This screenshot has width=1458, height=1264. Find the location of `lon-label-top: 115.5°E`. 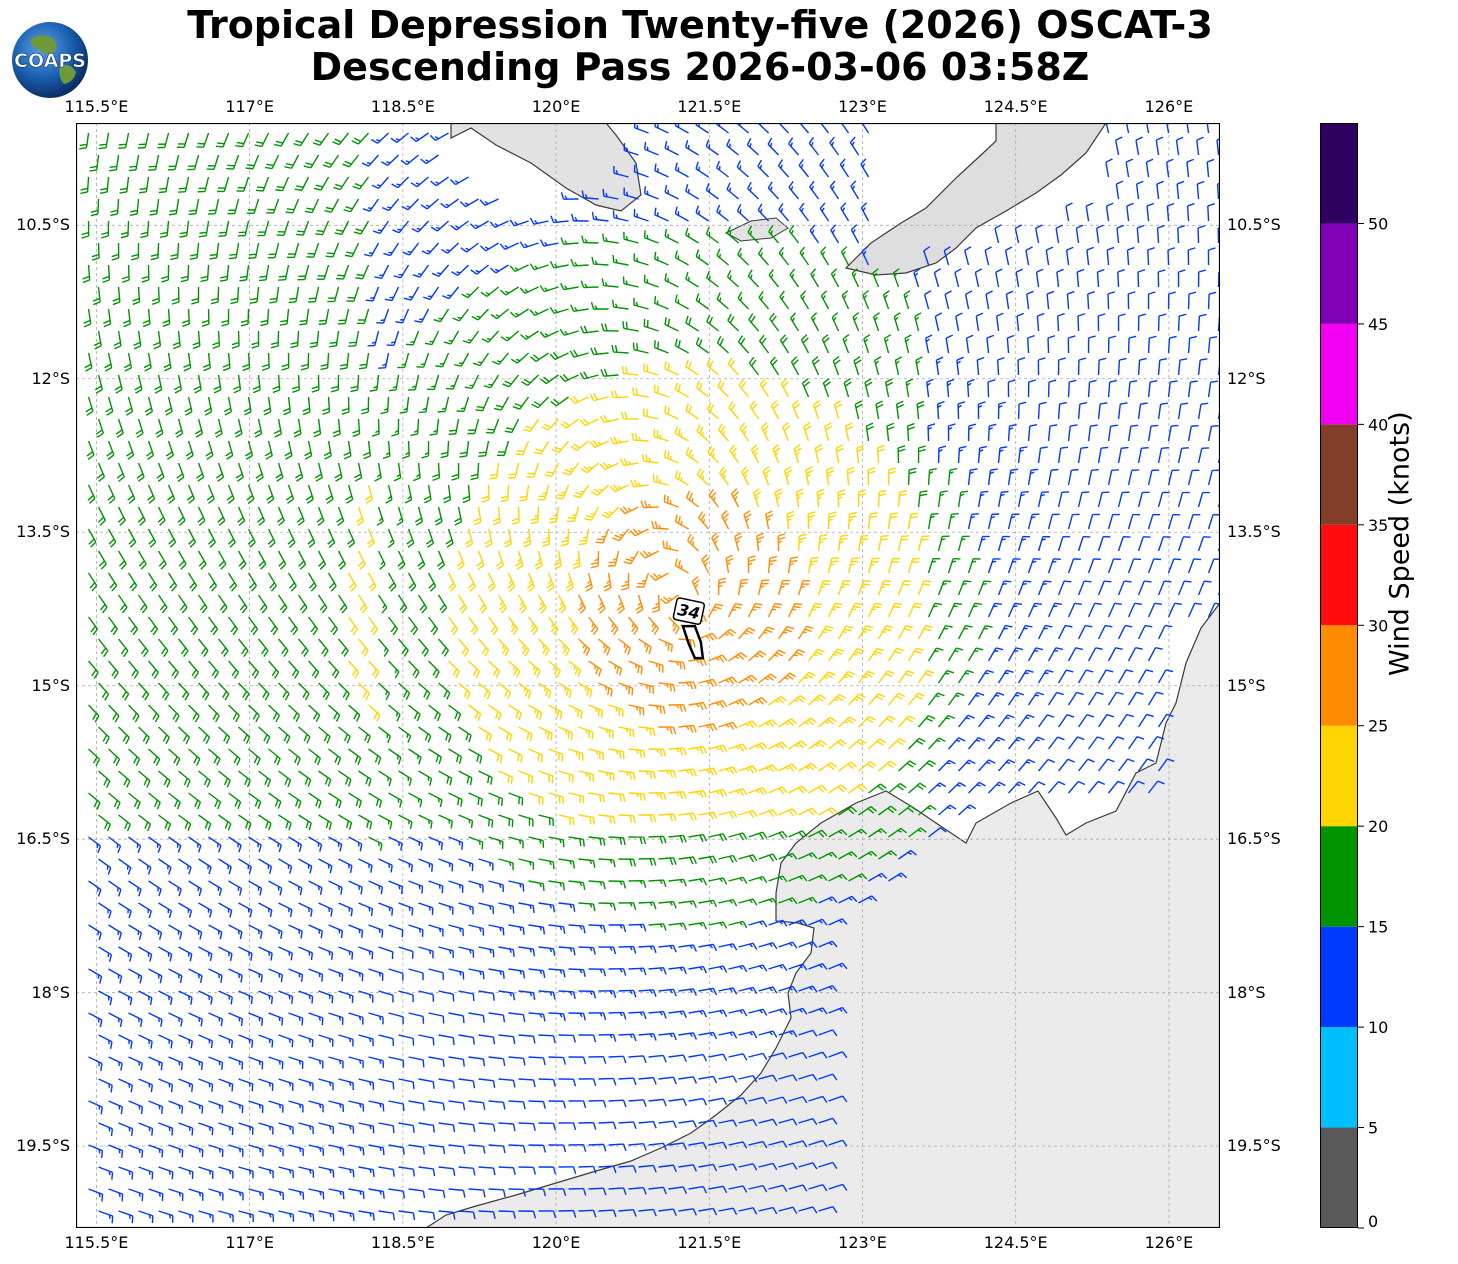

lon-label-top: 115.5°E is located at coordinates (96, 106).